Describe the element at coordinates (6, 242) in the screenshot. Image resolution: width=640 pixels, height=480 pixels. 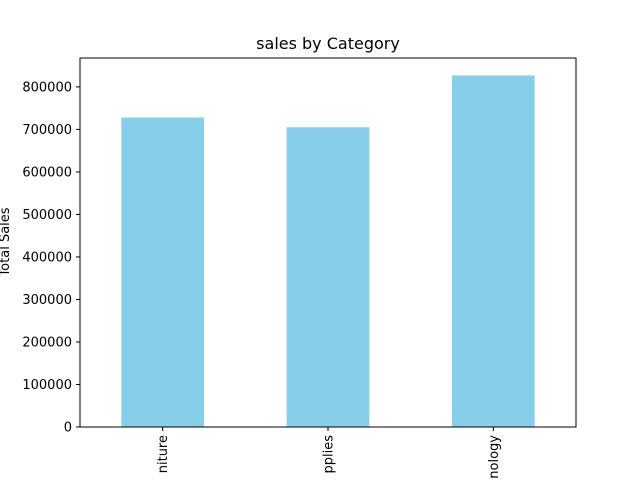
I see `y-axis-label: Total Sales` at that location.